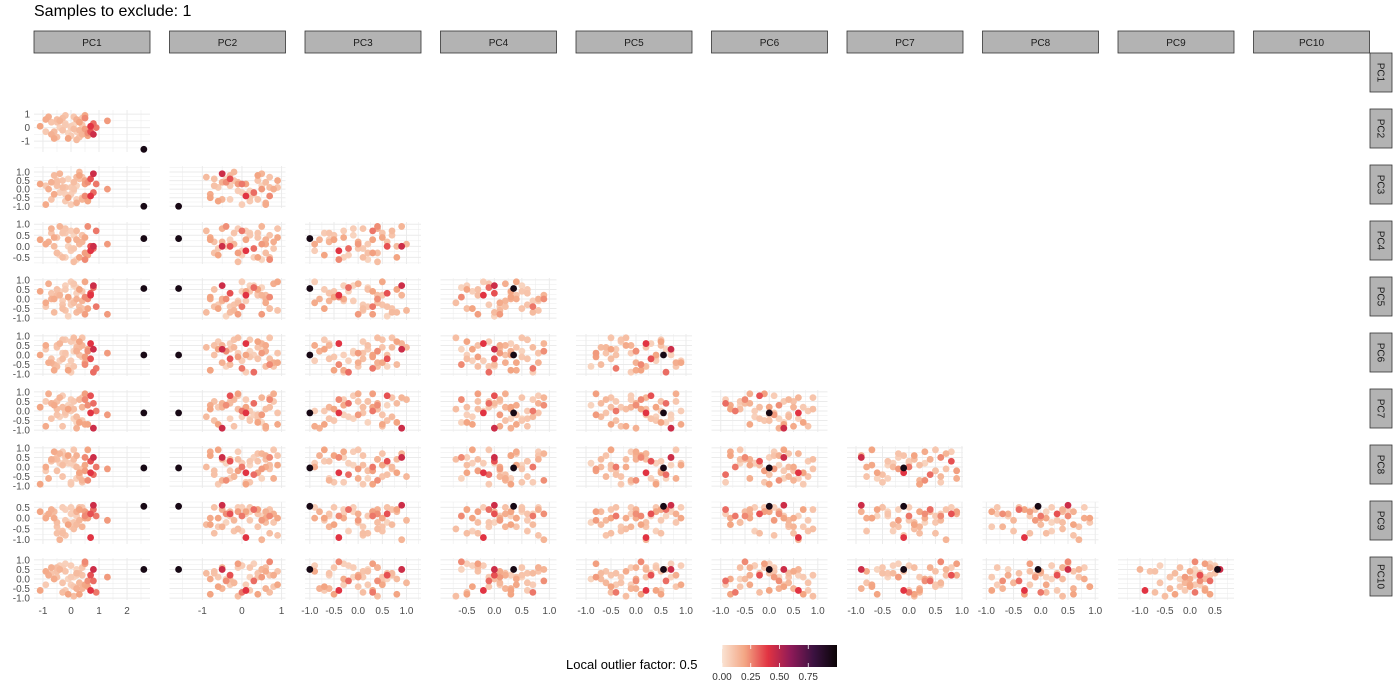 This screenshot has width=1400, height=700. I want to click on y-tick-label: -1.0, so click(22, 207).